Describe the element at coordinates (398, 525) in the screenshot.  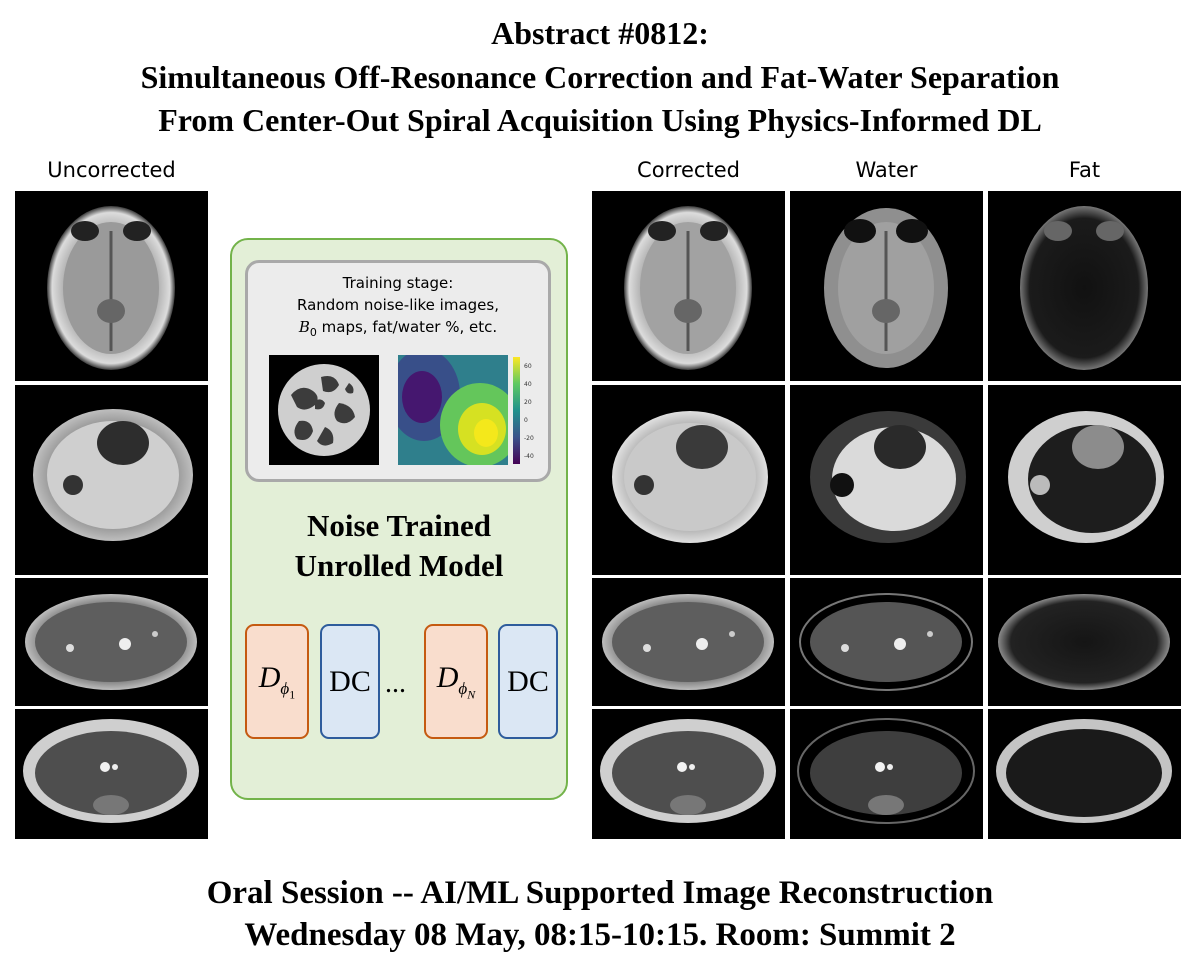
I see `model-name-line-1: Noise Trained` at that location.